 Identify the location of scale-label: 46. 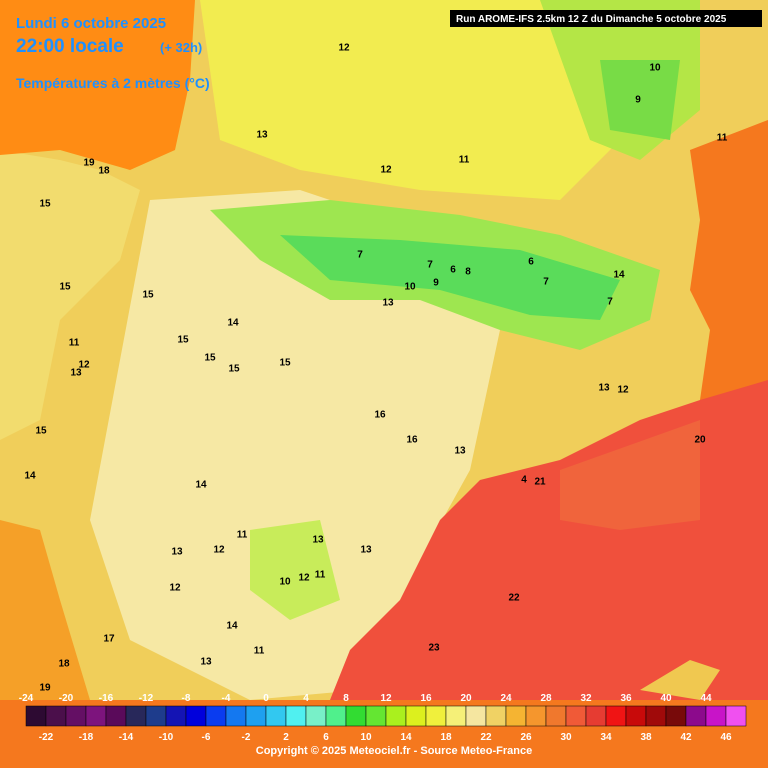
(726, 737).